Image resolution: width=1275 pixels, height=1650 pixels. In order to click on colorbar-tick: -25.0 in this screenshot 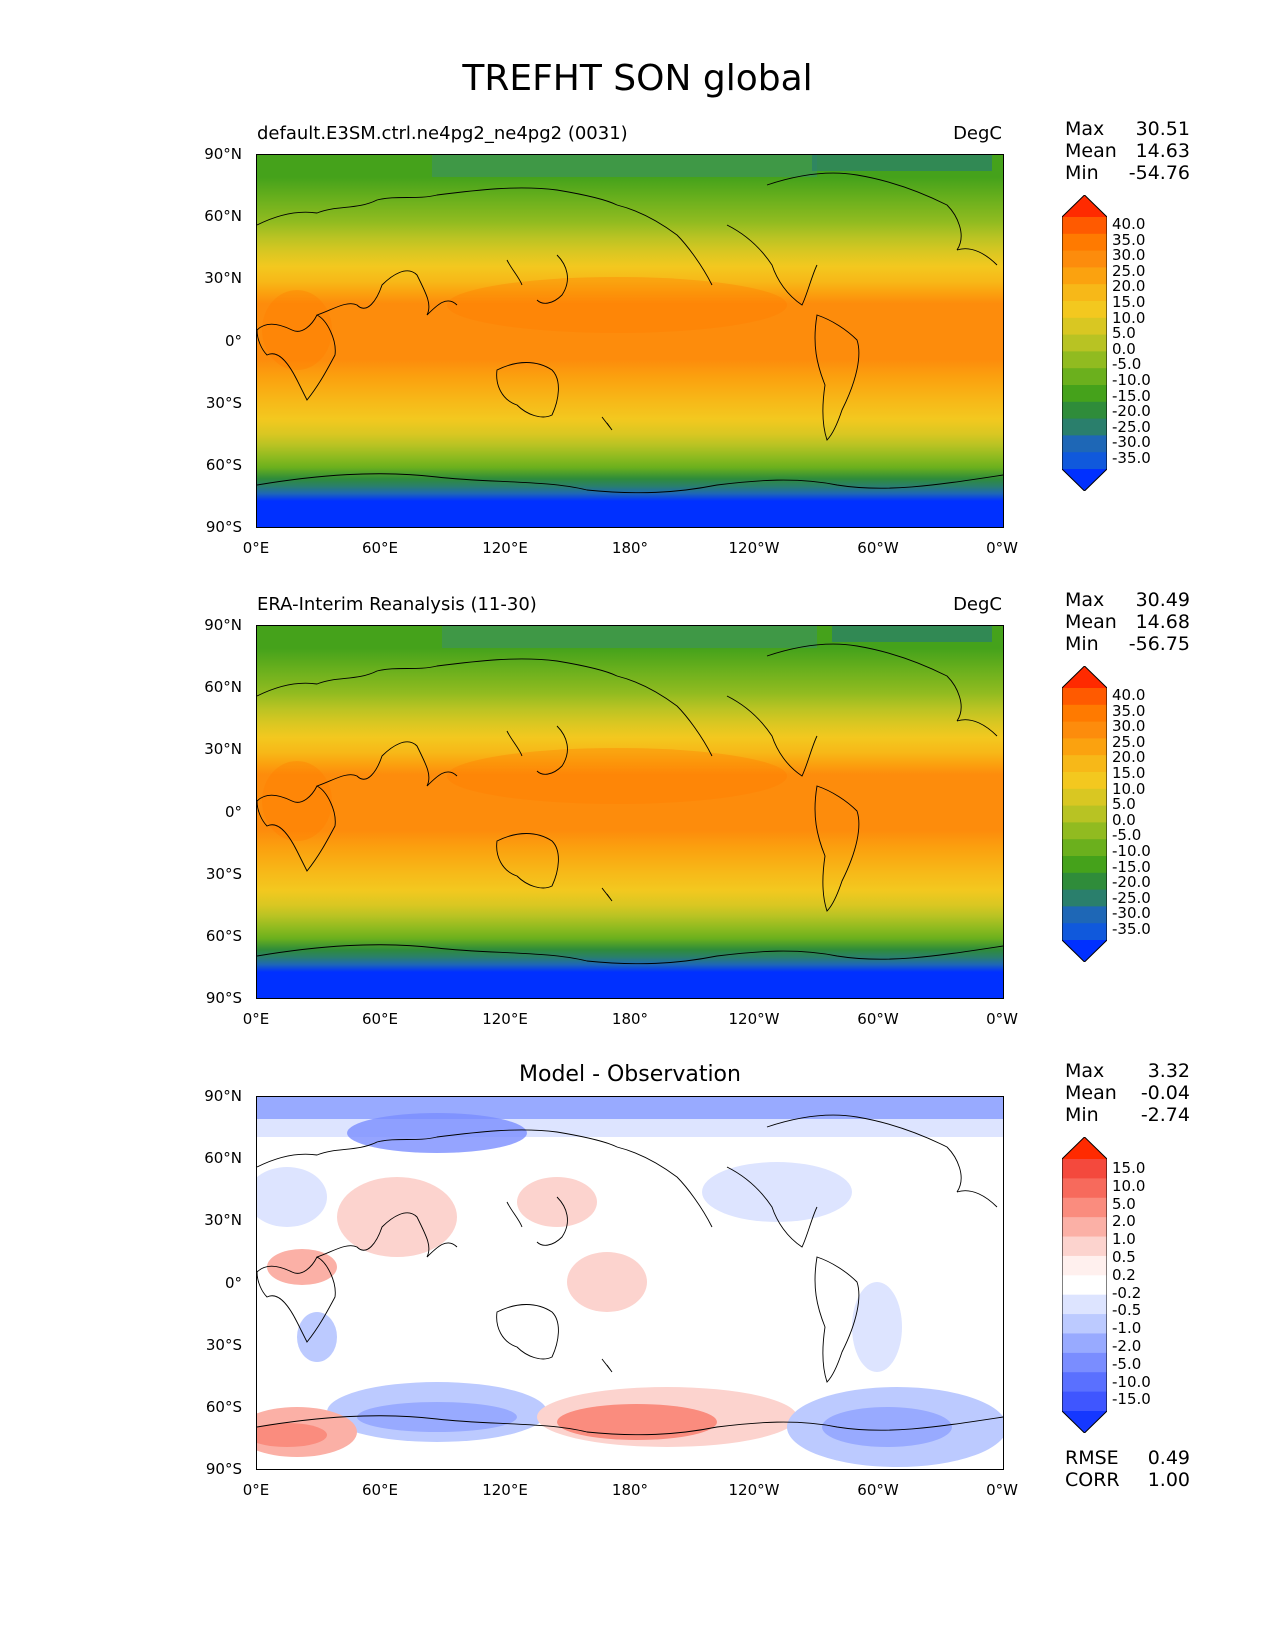, I will do `click(1131, 897)`.